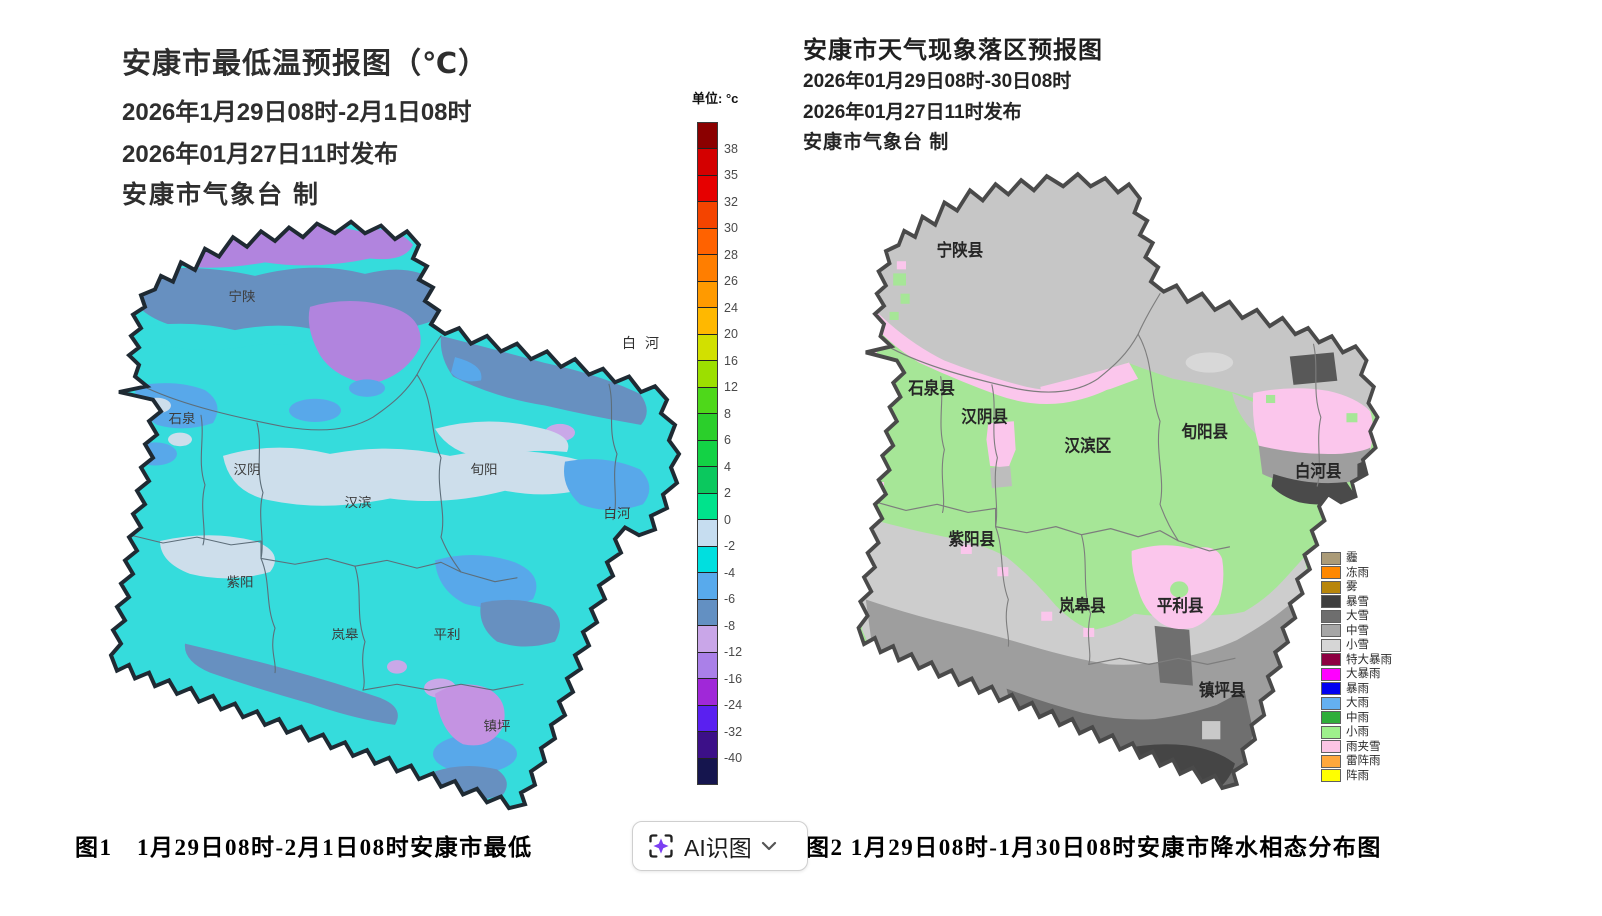 The width and height of the screenshot is (1602, 916). I want to click on region-label: 石泉, so click(182, 418).